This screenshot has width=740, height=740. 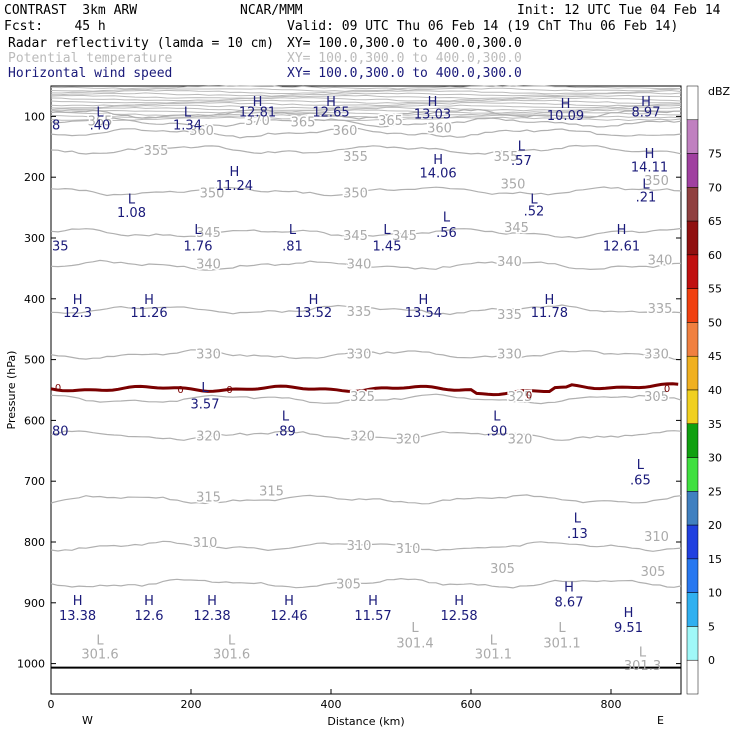 I want to click on y-tick-label: 200, so click(x=34, y=177).